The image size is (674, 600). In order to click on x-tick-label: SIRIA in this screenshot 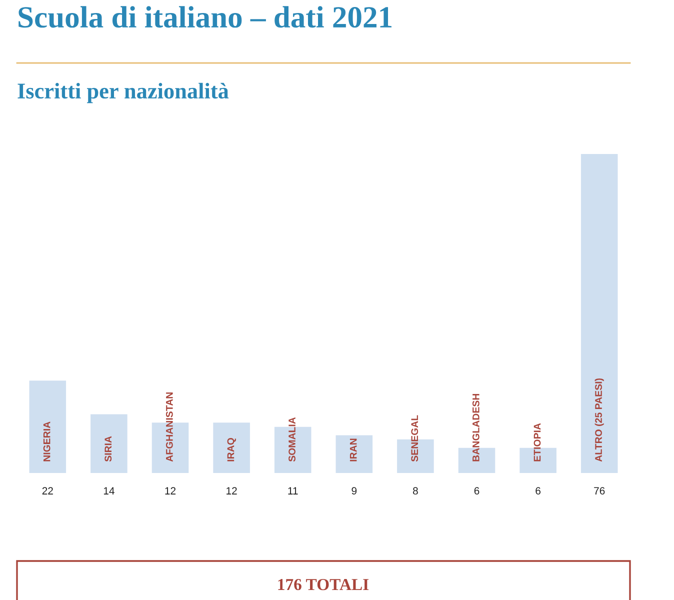, I will do `click(108, 449)`.